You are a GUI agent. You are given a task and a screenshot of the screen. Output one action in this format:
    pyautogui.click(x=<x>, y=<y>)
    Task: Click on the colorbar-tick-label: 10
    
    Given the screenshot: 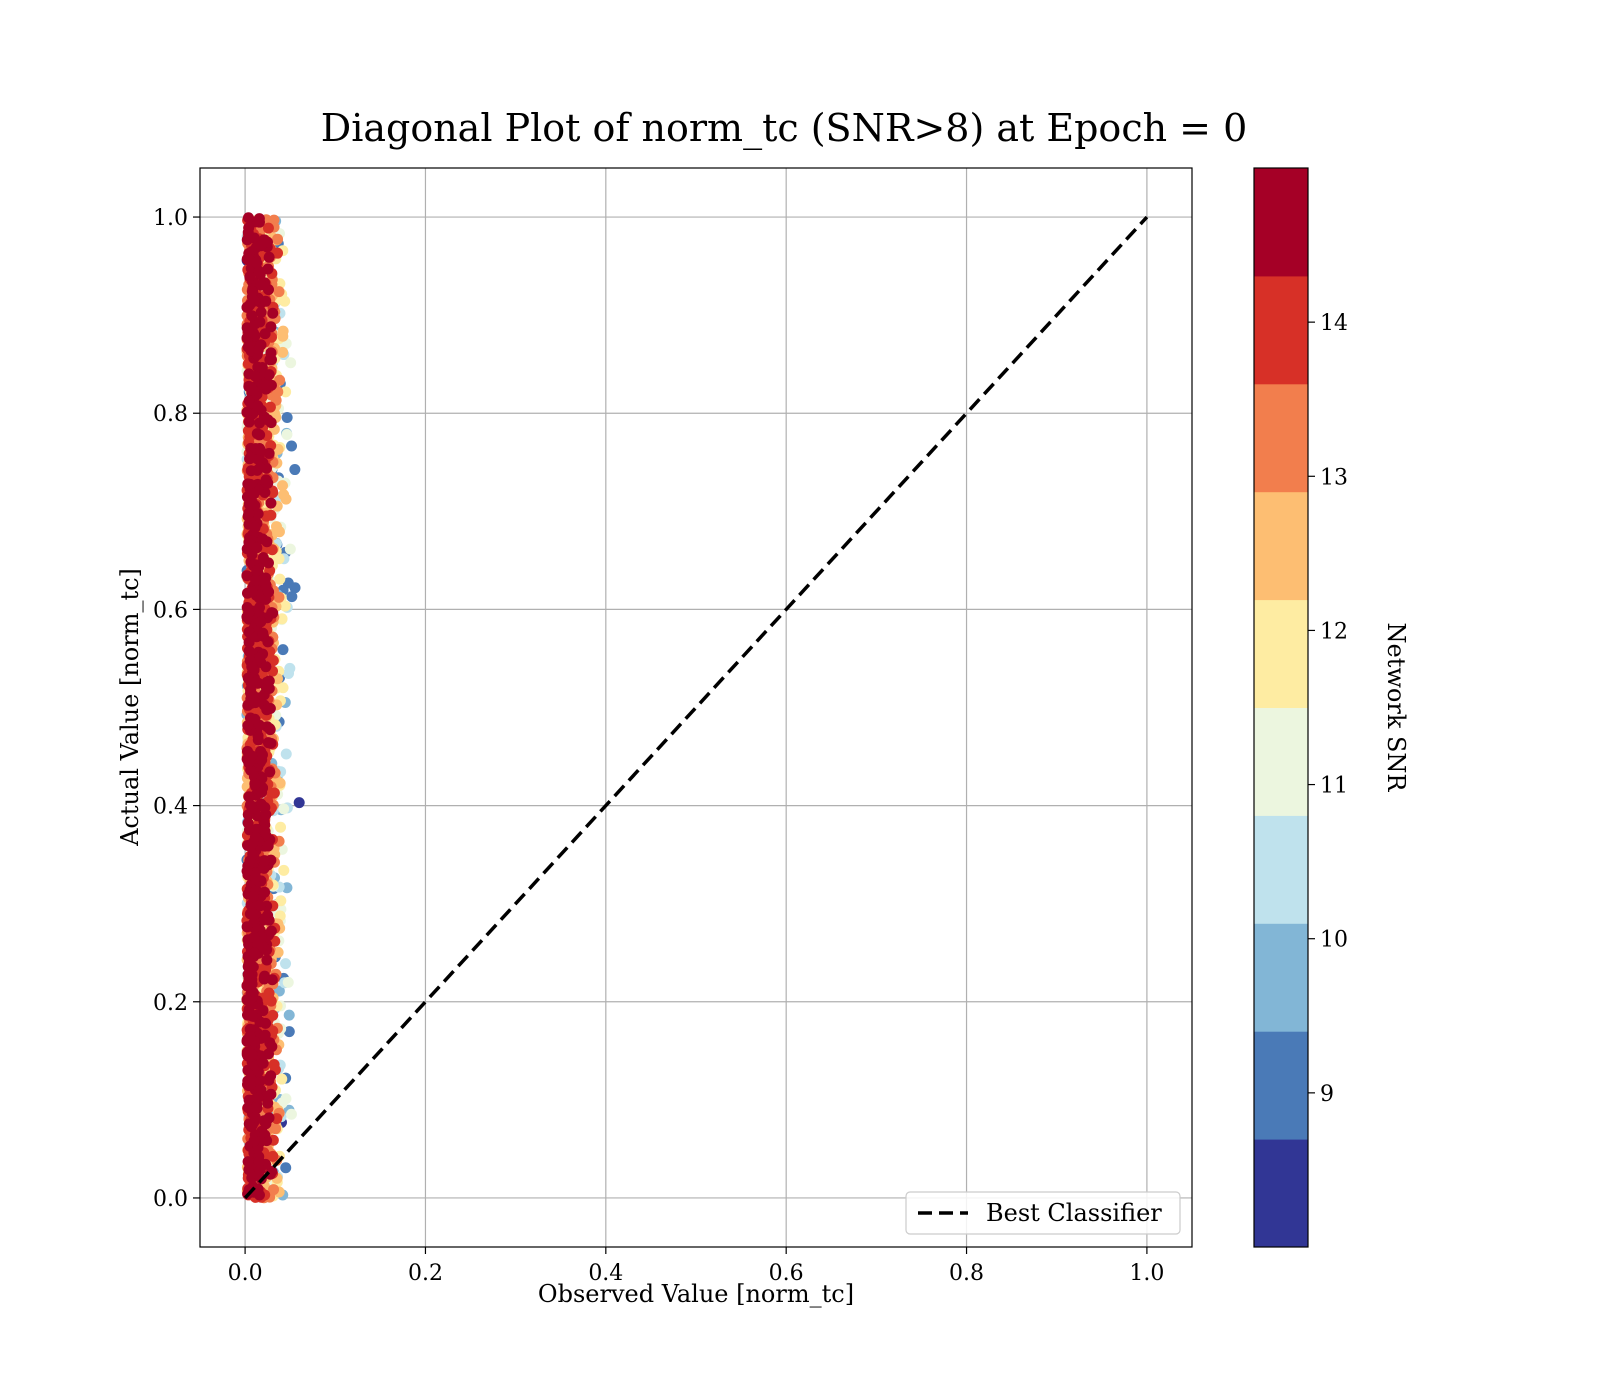 What is the action you would take?
    pyautogui.click(x=1334, y=940)
    